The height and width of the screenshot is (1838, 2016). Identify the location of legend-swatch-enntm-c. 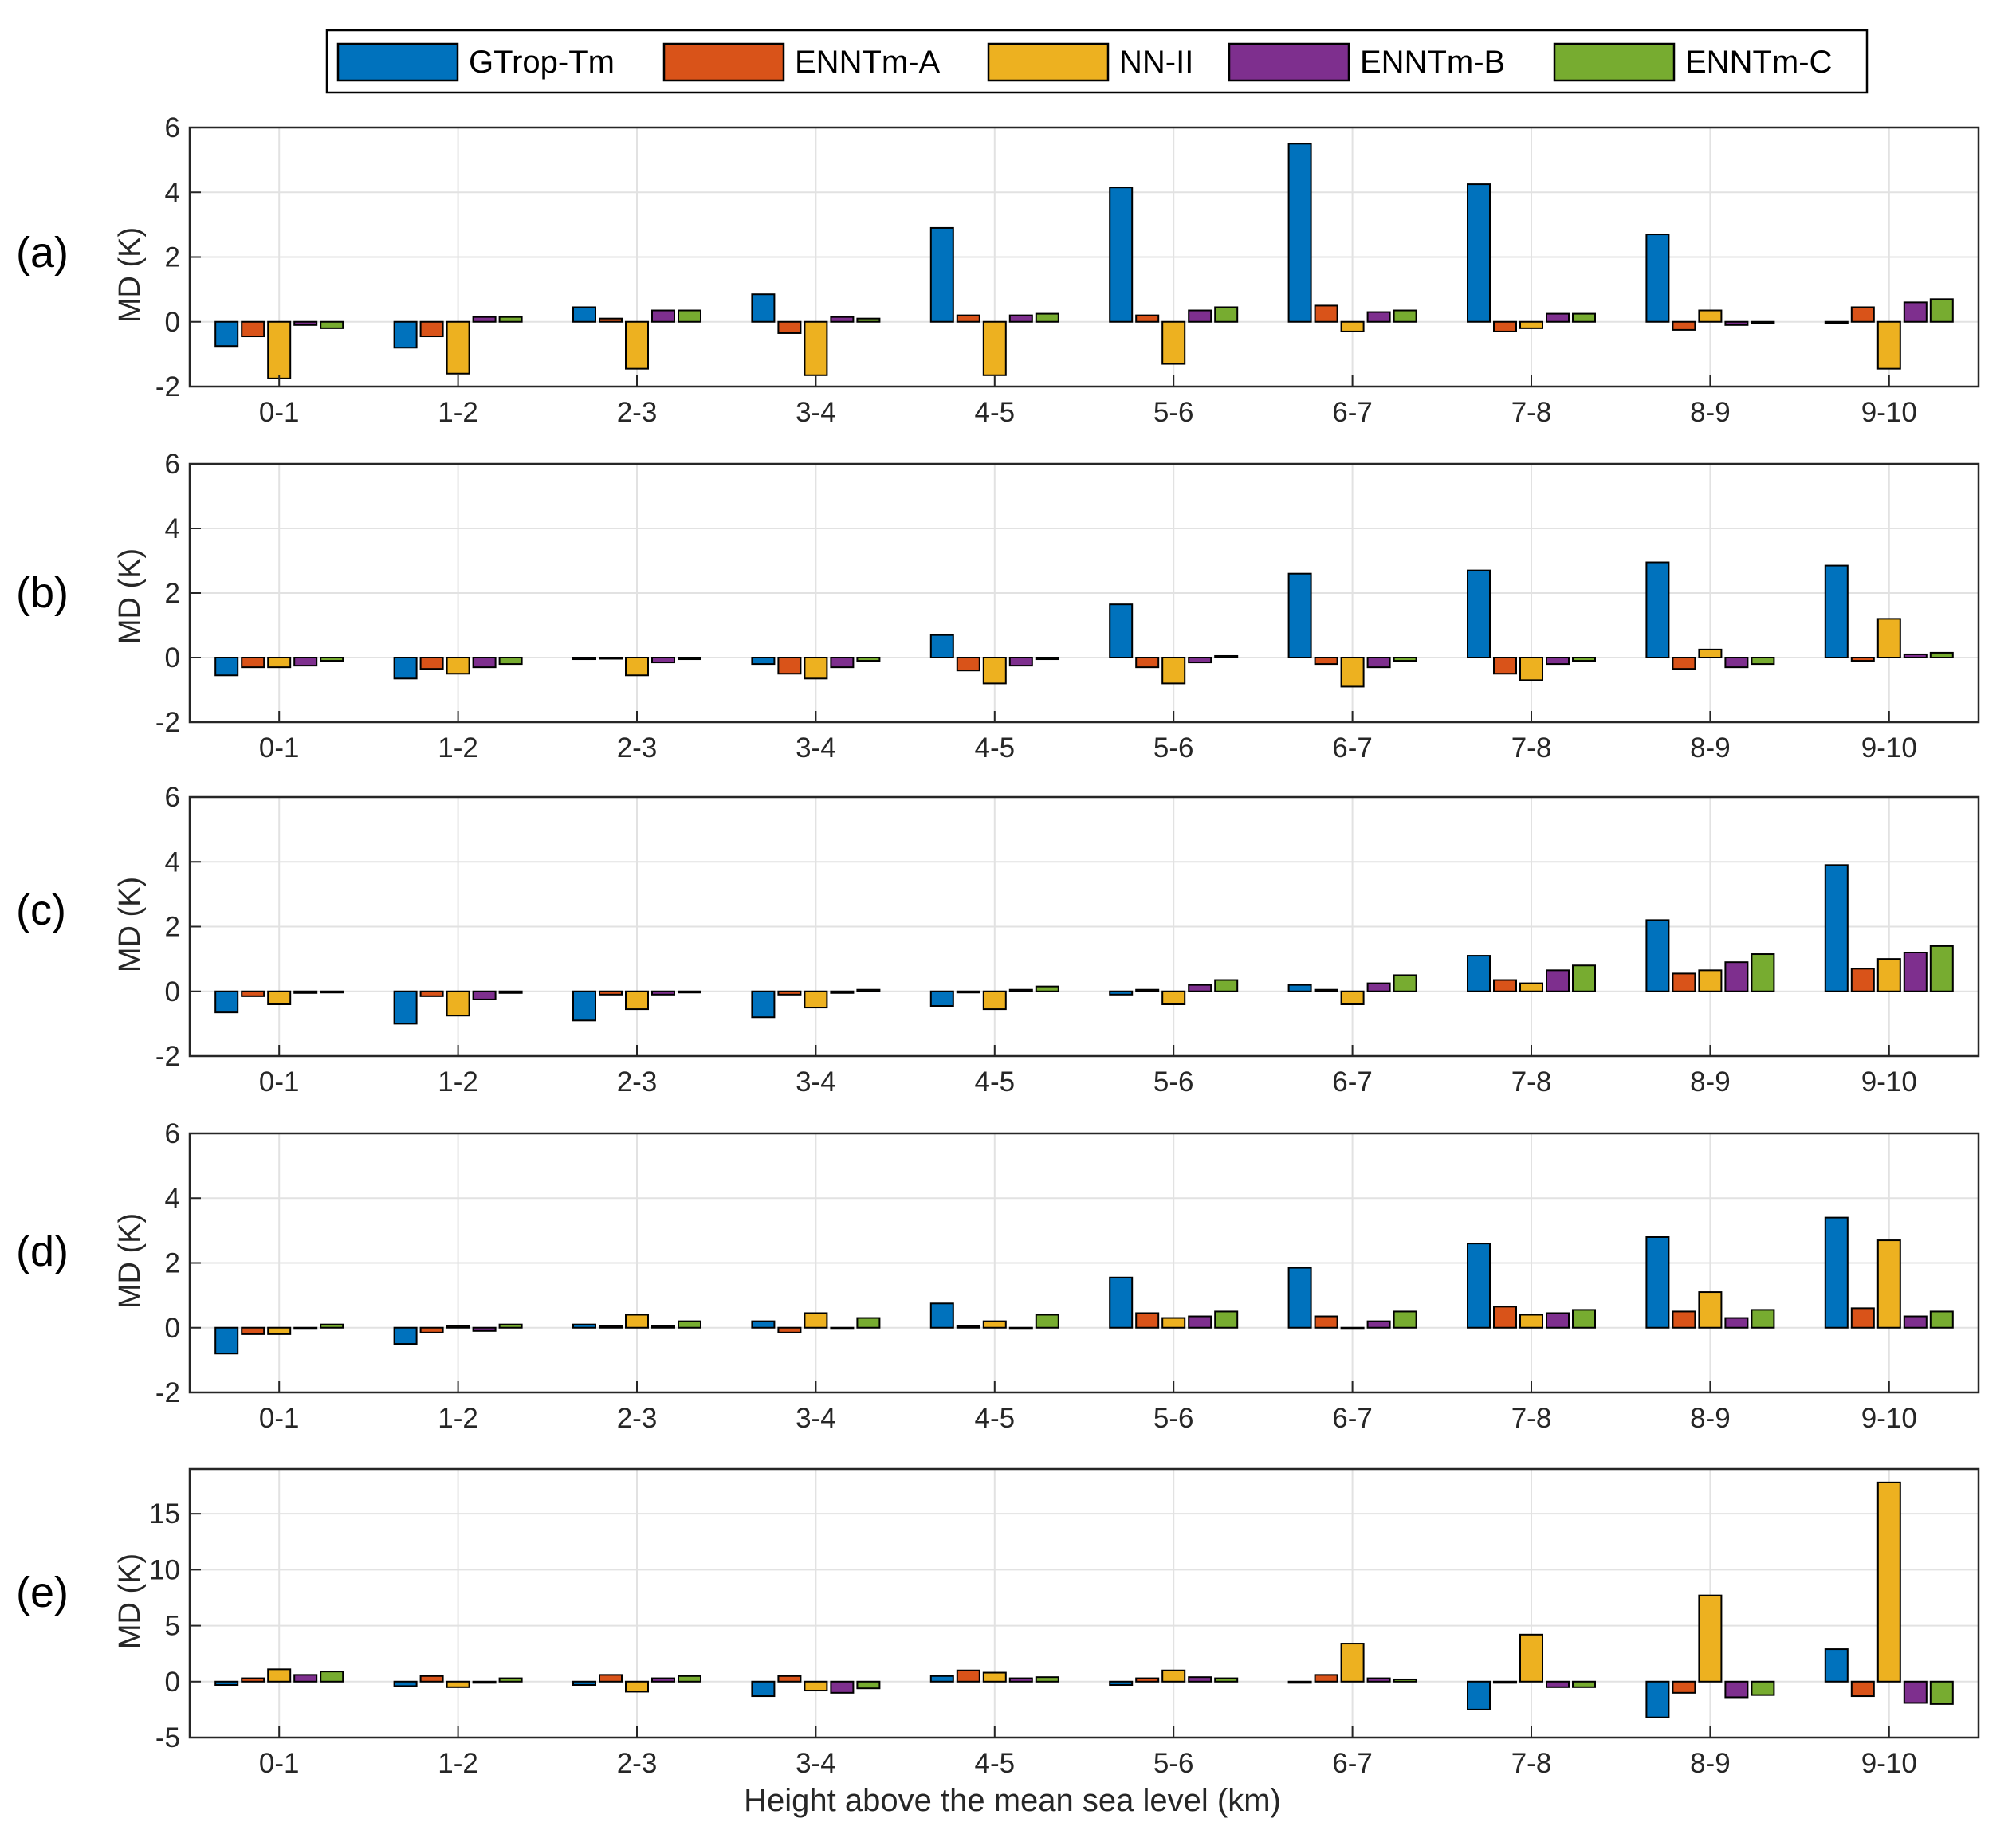
(1614, 62).